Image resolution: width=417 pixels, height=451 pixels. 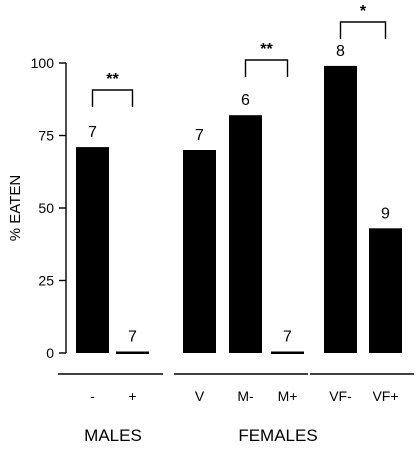 What do you see at coordinates (385, 396) in the screenshot?
I see `category-label: VF+` at bounding box center [385, 396].